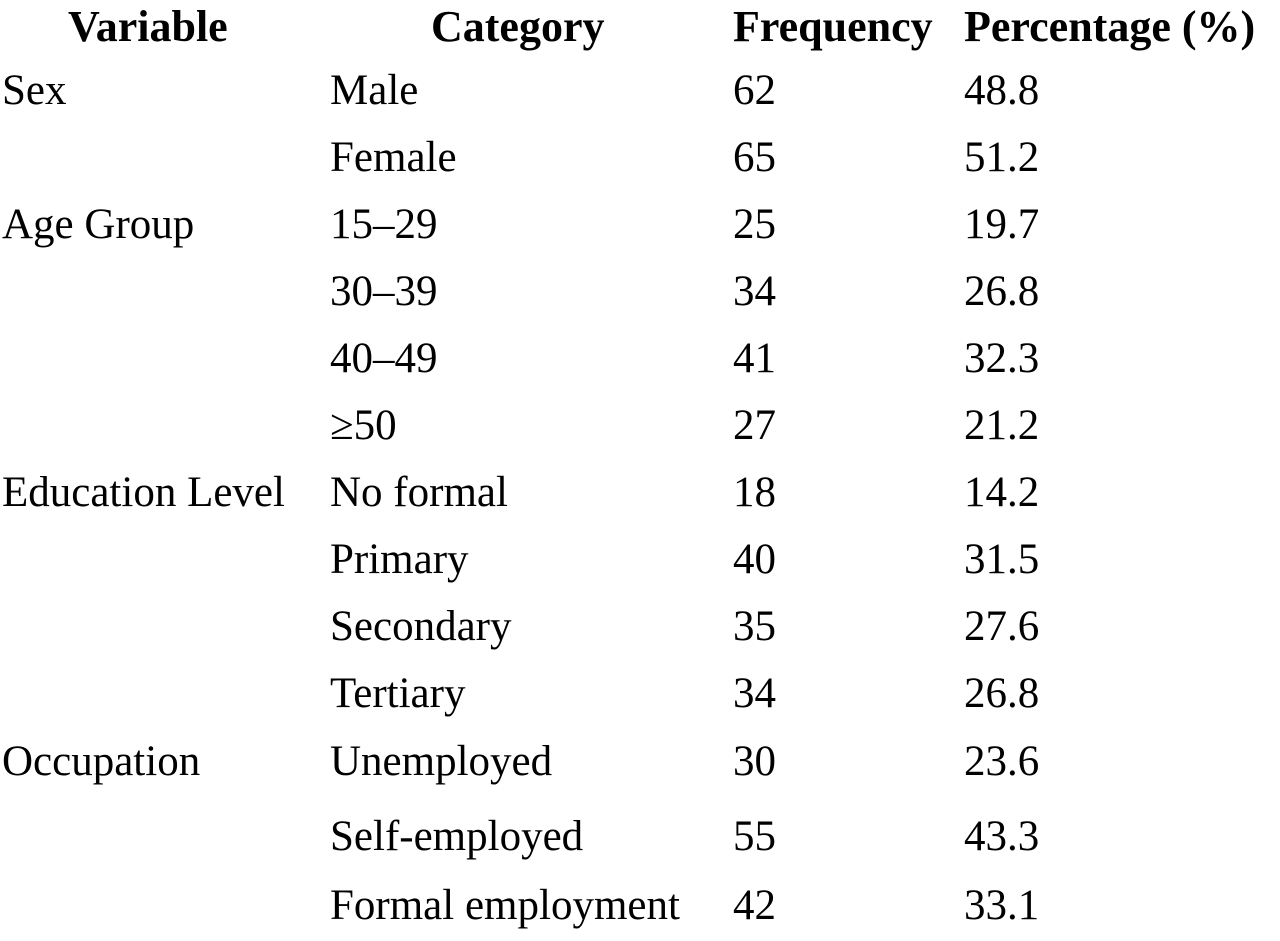  I want to click on table-row: Female 65 51.2, so click(640, 163).